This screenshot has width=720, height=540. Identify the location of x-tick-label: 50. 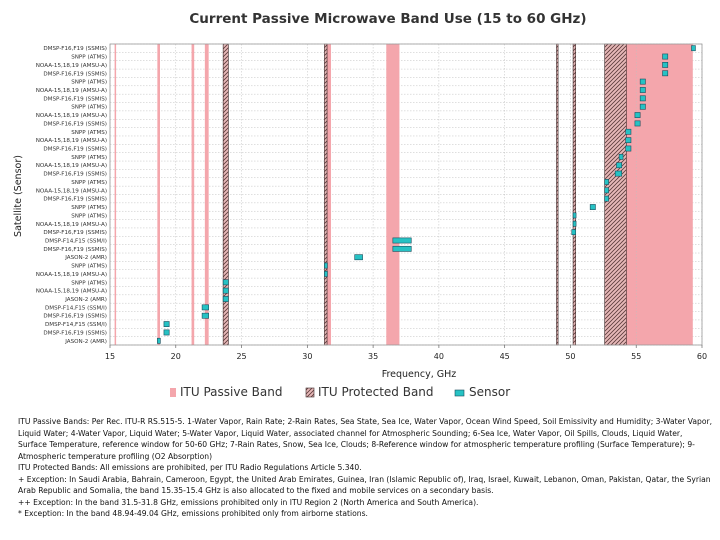
(570, 356).